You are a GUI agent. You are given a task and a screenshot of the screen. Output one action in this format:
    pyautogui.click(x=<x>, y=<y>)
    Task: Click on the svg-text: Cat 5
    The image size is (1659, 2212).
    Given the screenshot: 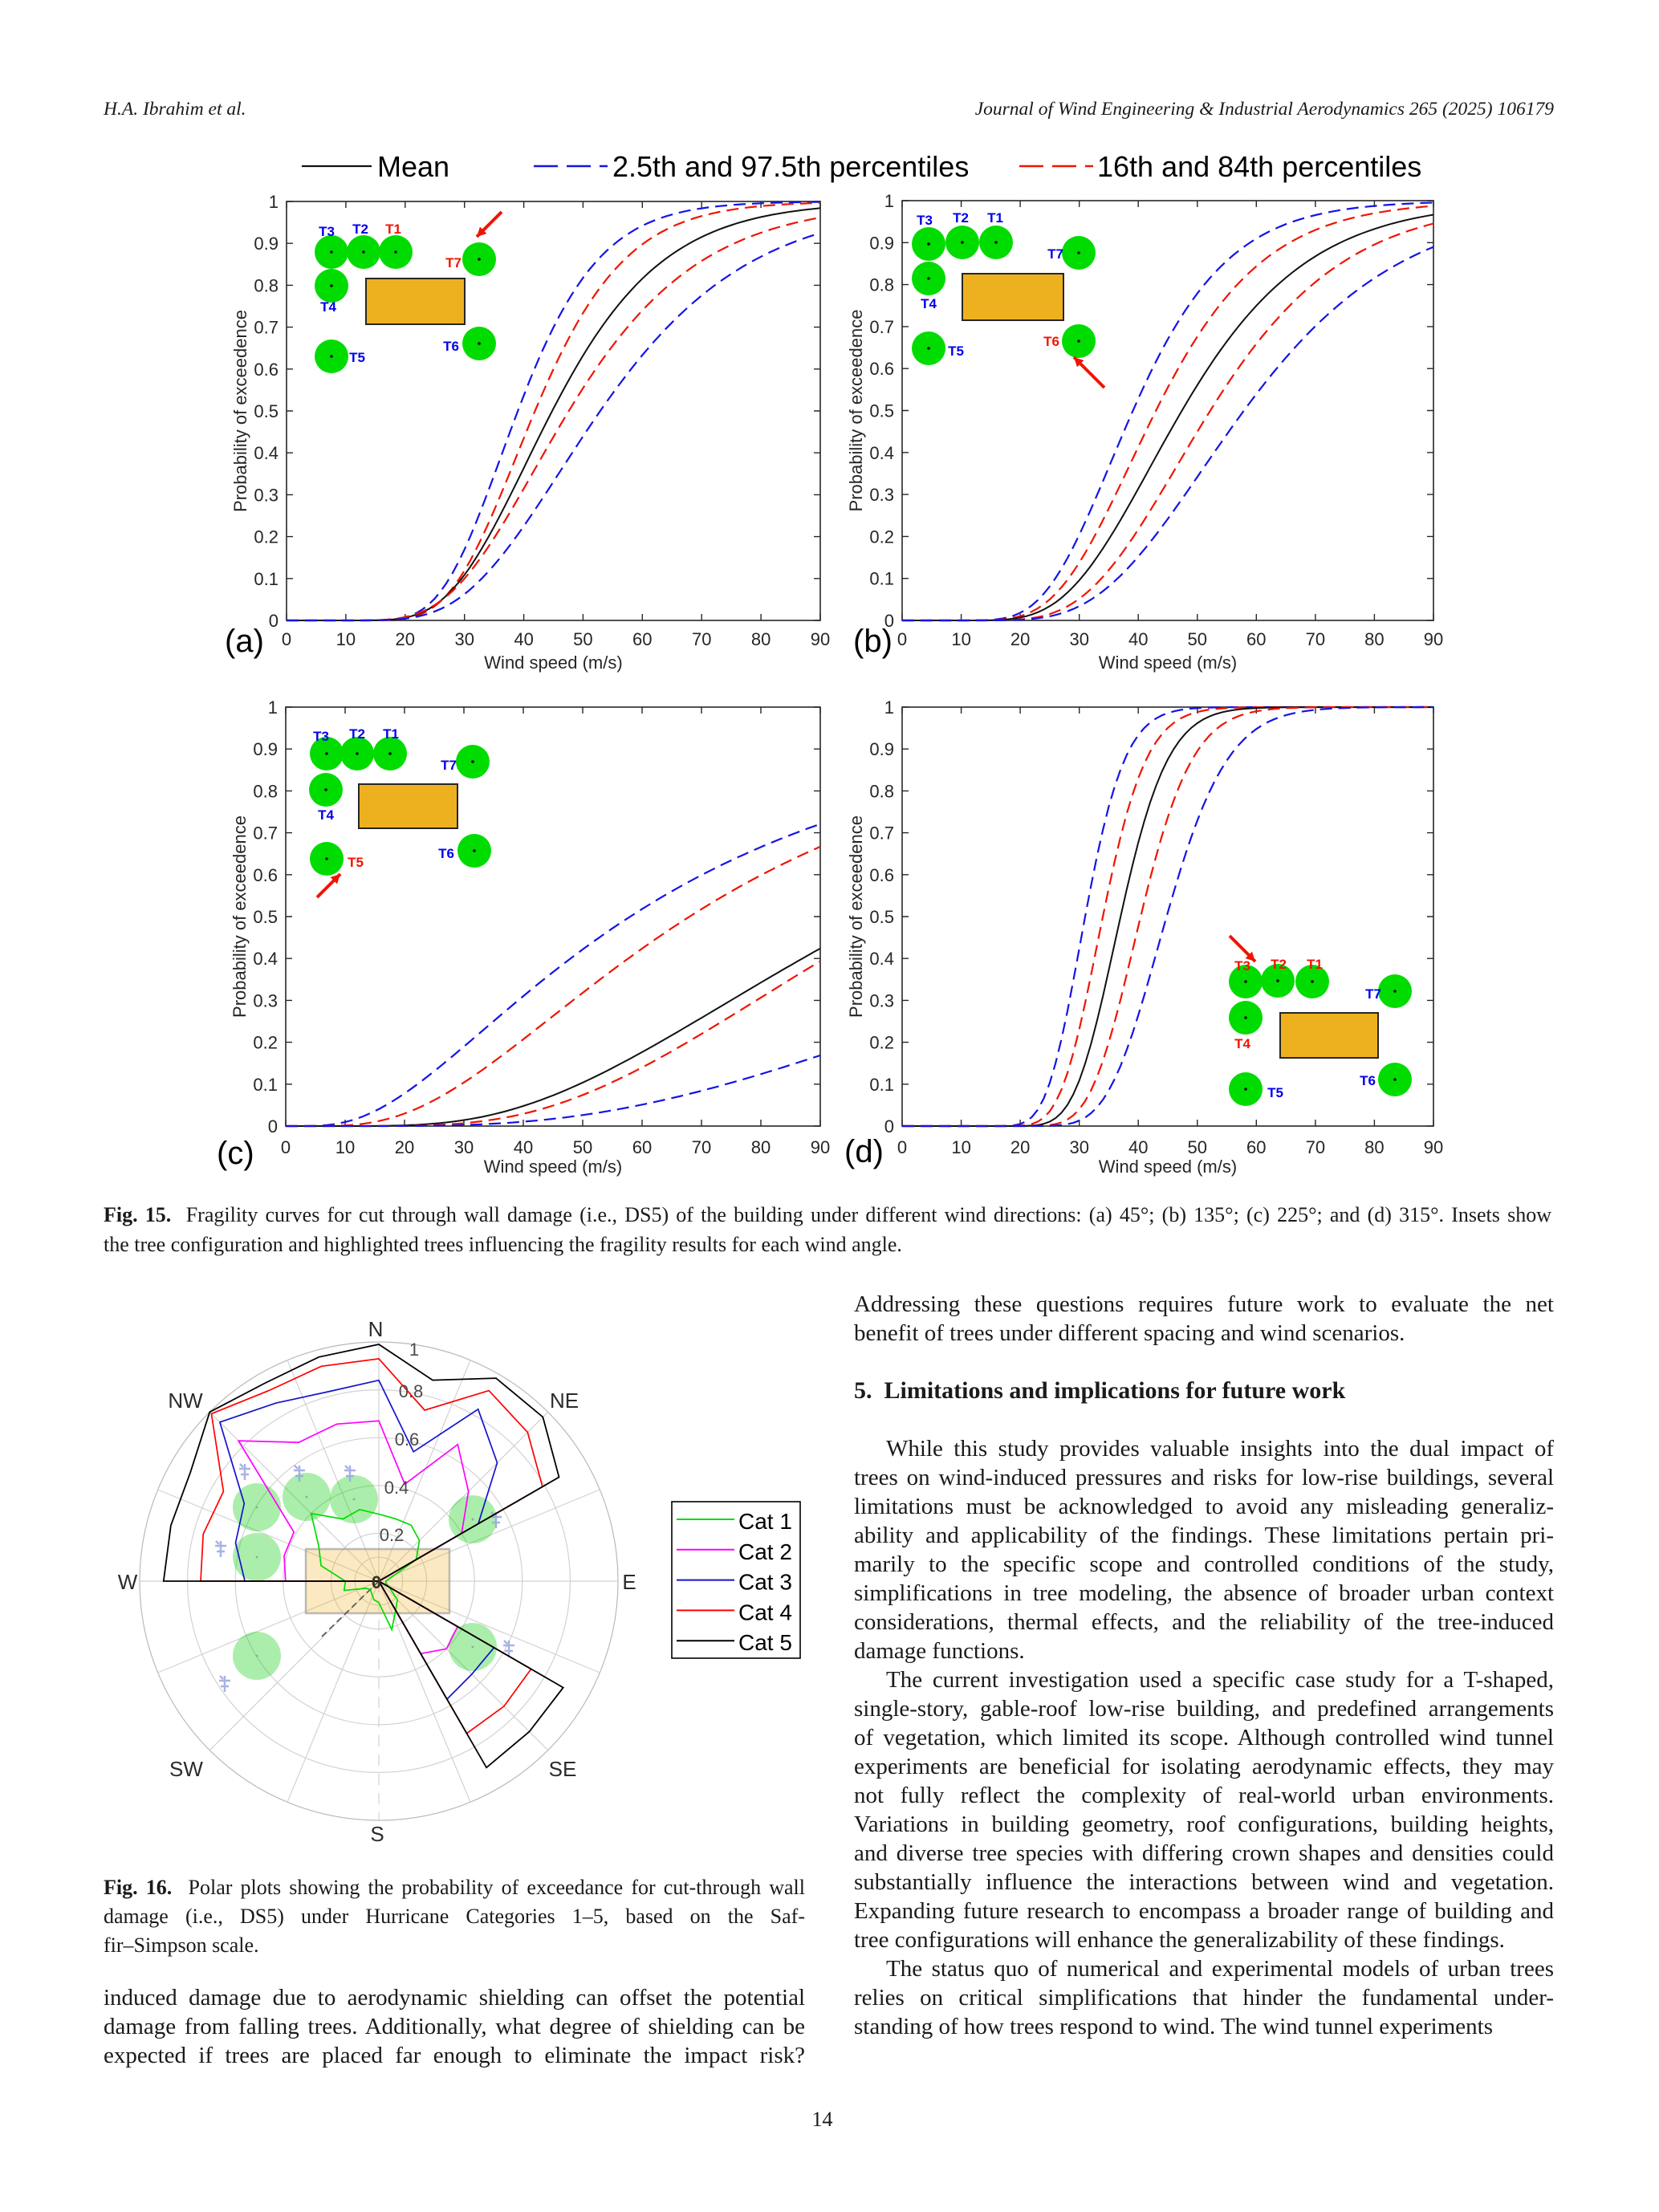 What is the action you would take?
    pyautogui.click(x=765, y=1643)
    